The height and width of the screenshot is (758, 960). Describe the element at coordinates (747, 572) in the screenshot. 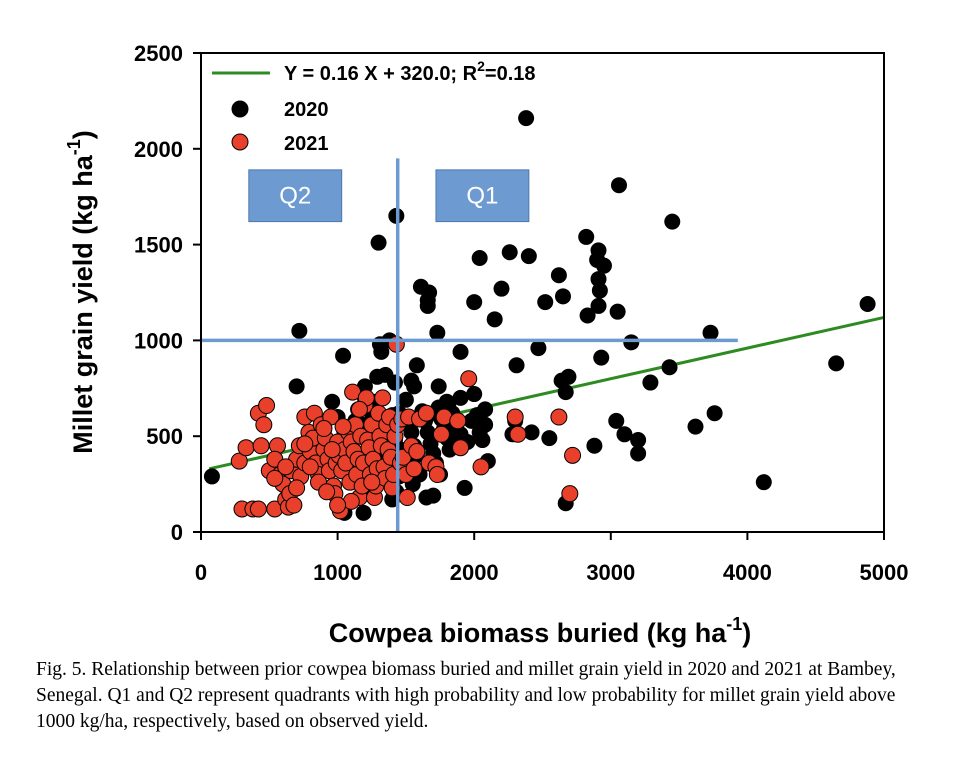

I see `x-tick-label-4: 4000` at that location.